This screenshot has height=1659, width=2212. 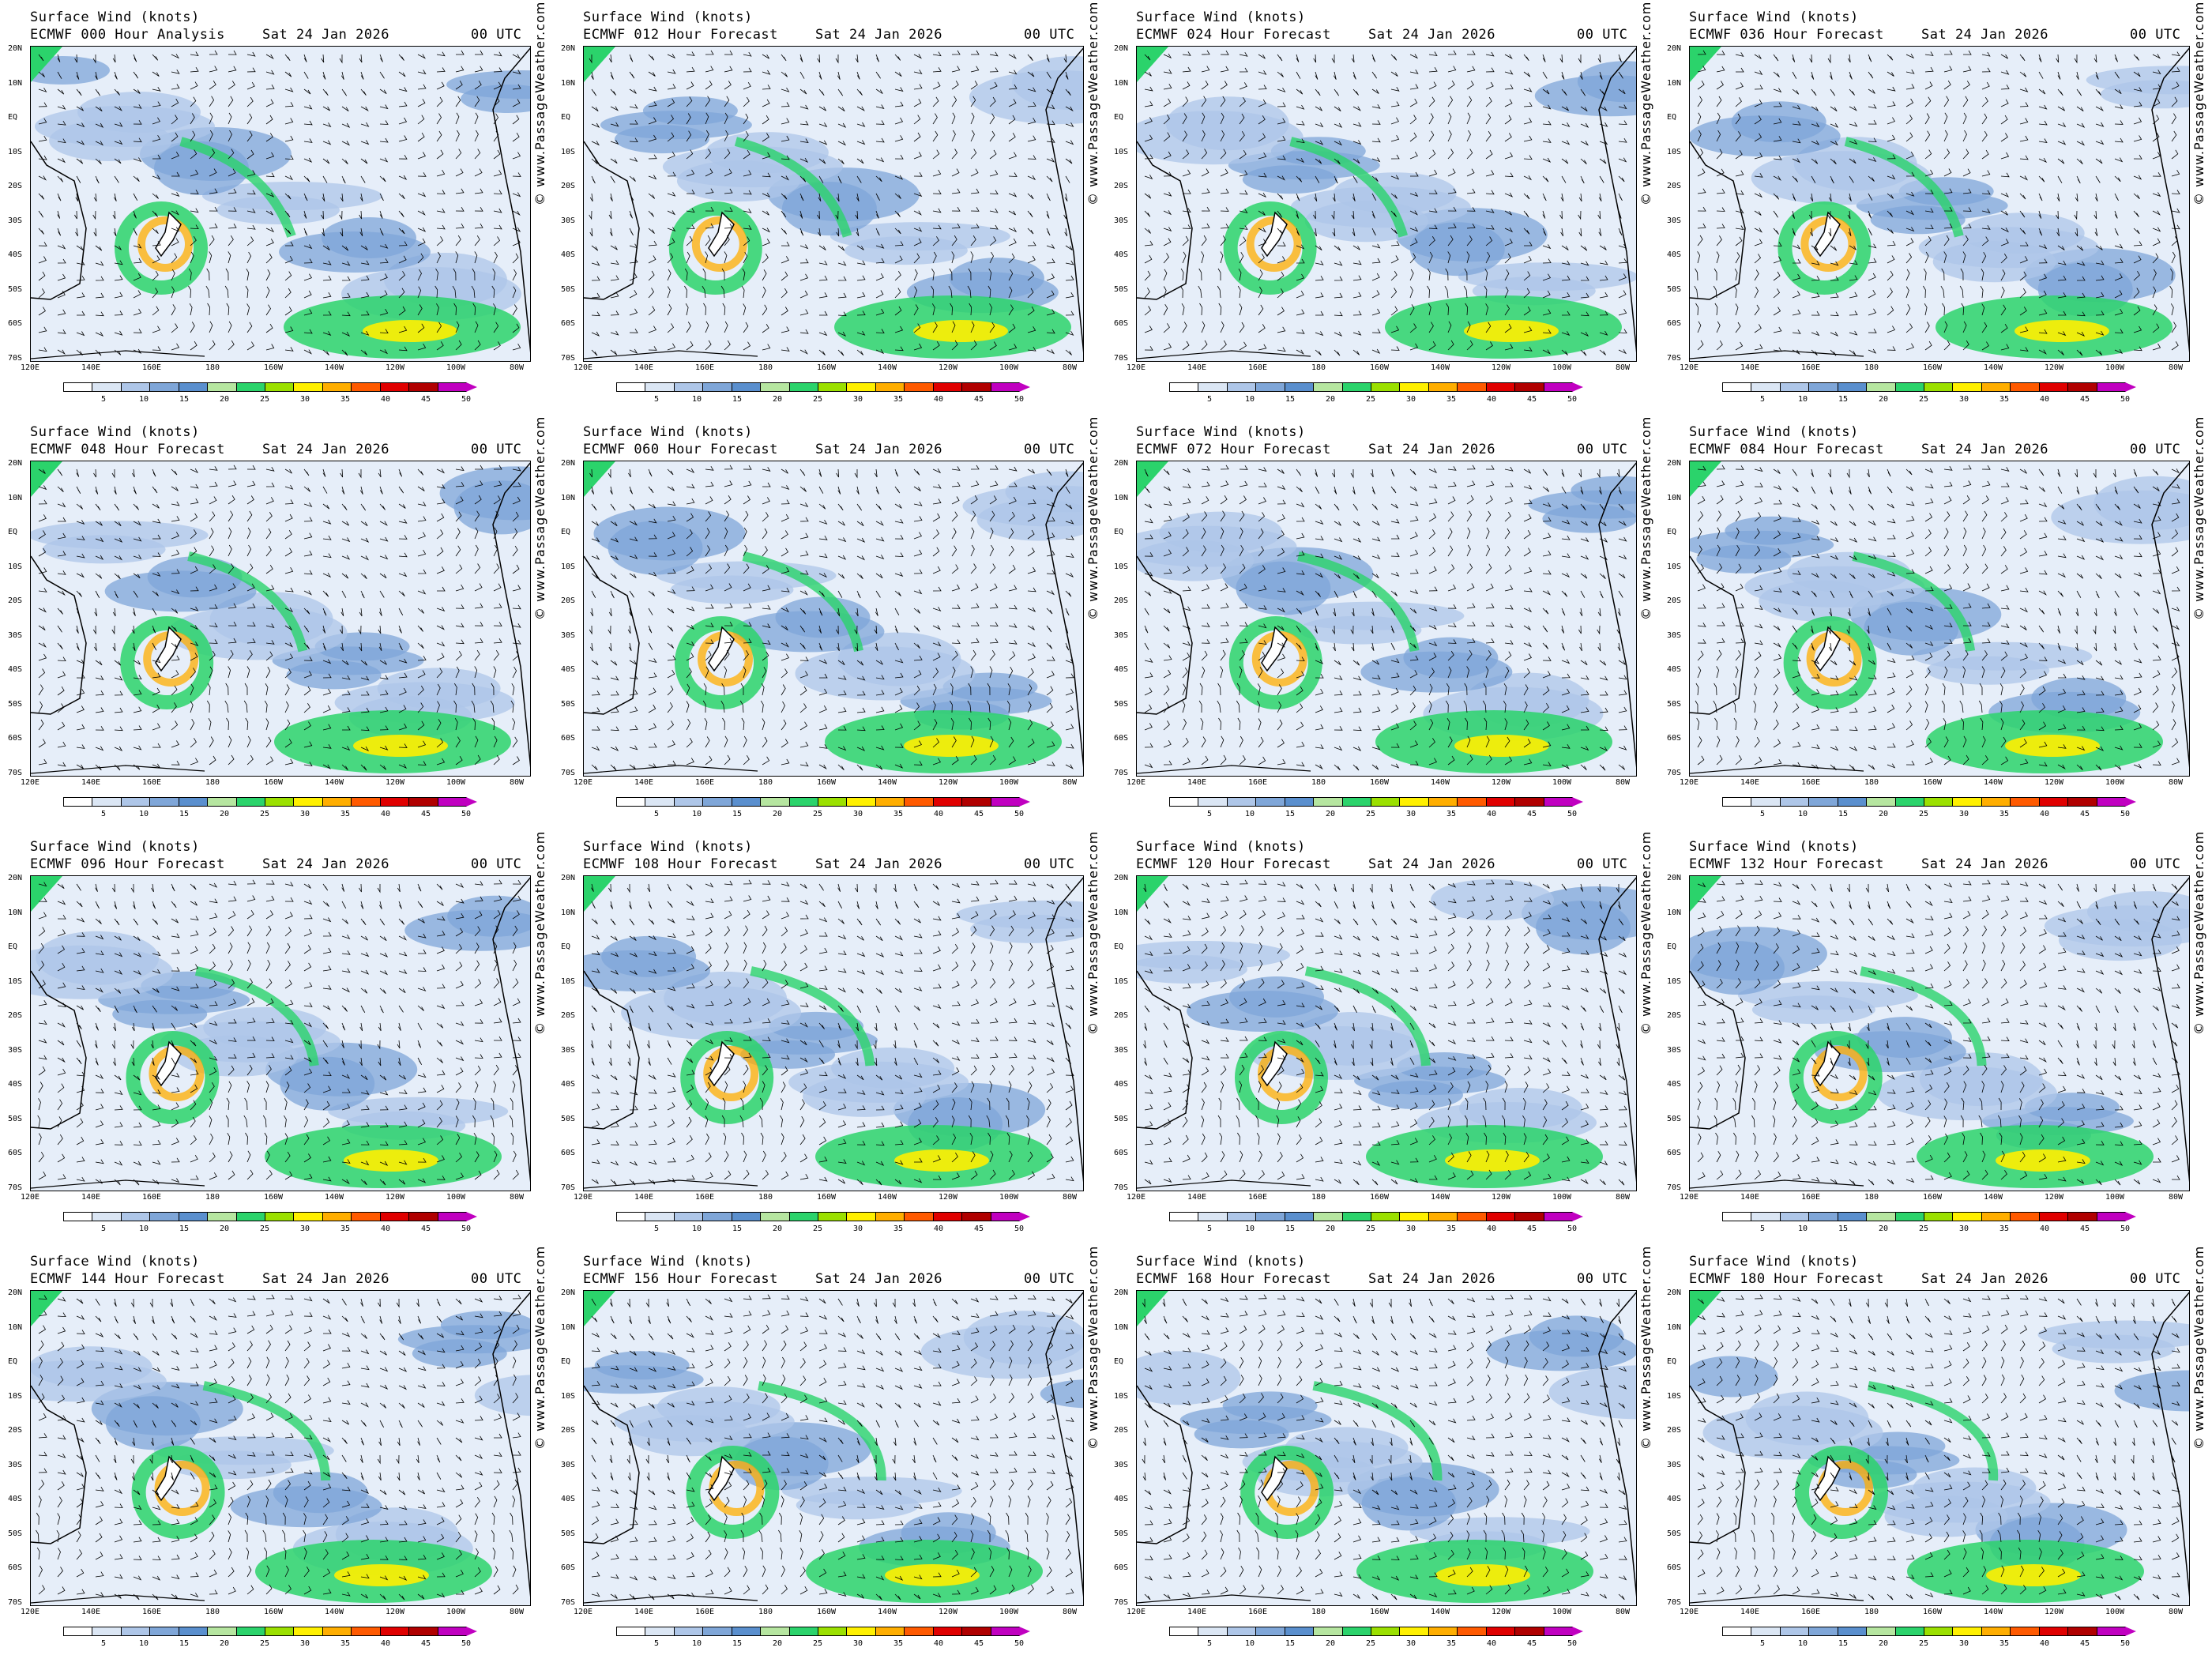 What do you see at coordinates (1318, 368) in the screenshot?
I see `lon-tick-label: 180` at bounding box center [1318, 368].